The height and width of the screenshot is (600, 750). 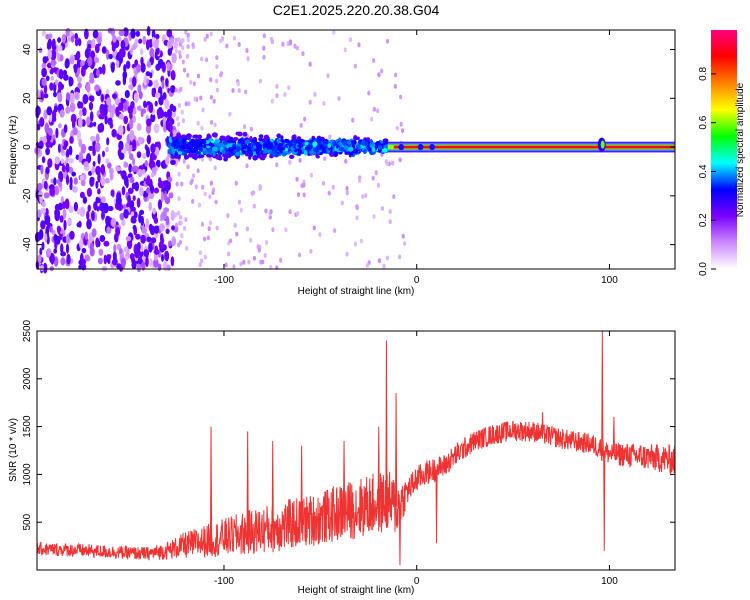 I want to click on snr-xtick-label: 100, so click(x=609, y=581).